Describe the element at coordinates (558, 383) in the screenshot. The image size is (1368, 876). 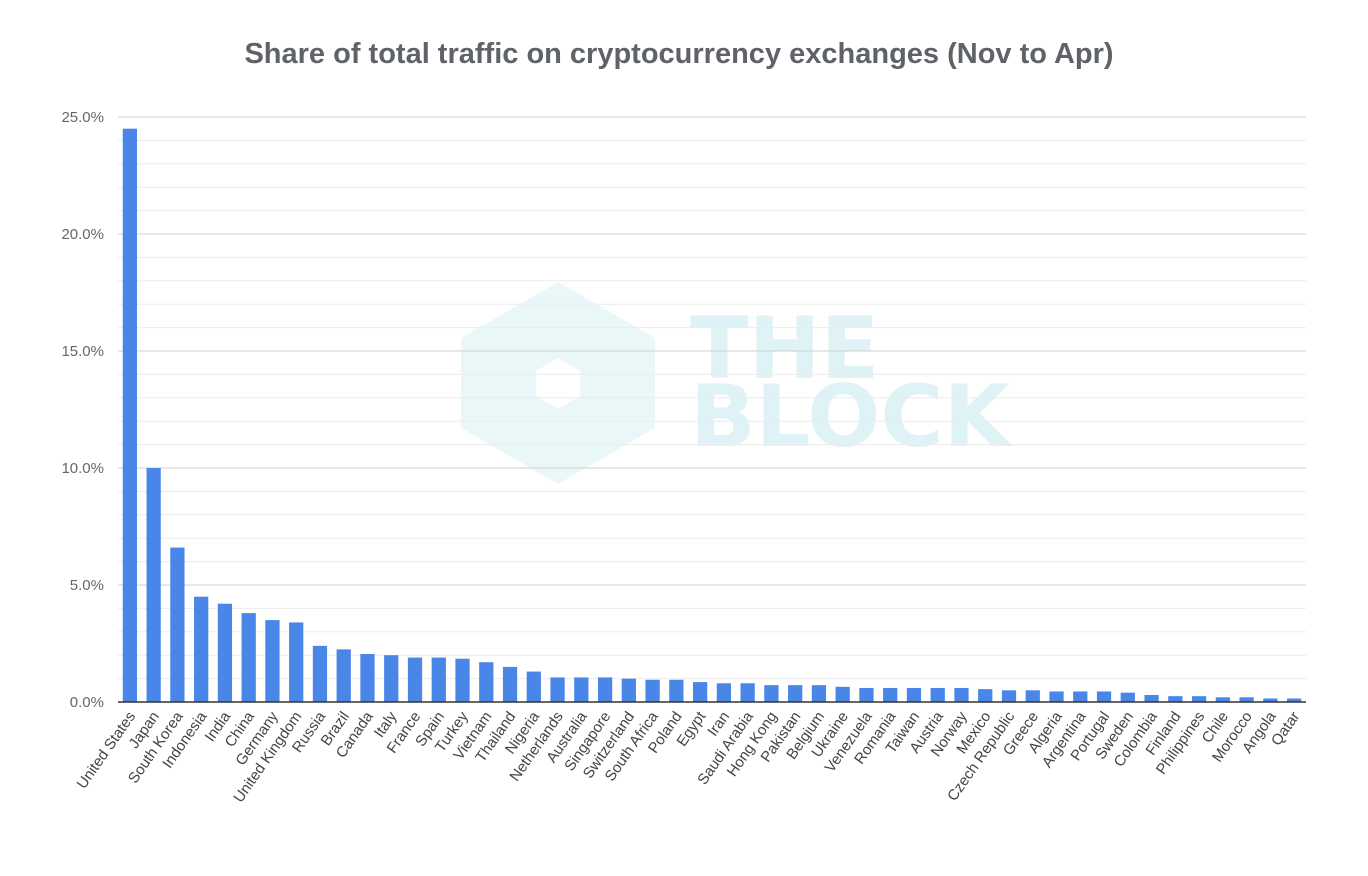
I see `watermark-inner-hexagon` at that location.